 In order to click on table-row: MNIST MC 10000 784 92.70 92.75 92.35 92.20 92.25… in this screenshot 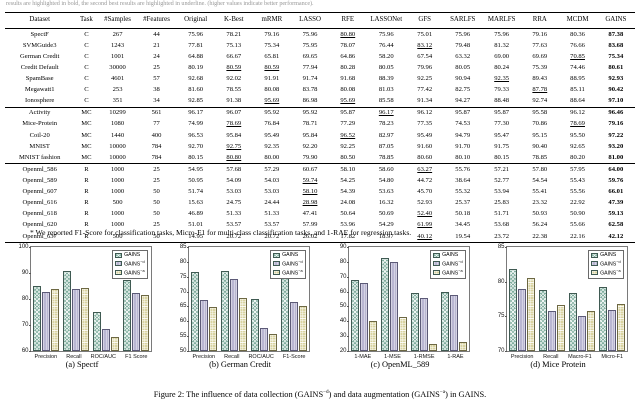, I will do `click(320, 146)`.